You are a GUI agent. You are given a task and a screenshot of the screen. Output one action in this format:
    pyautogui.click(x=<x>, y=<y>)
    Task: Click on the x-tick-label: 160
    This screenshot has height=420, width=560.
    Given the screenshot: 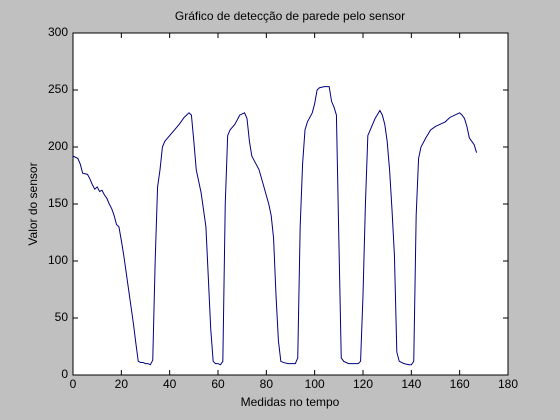 What is the action you would take?
    pyautogui.click(x=460, y=384)
    